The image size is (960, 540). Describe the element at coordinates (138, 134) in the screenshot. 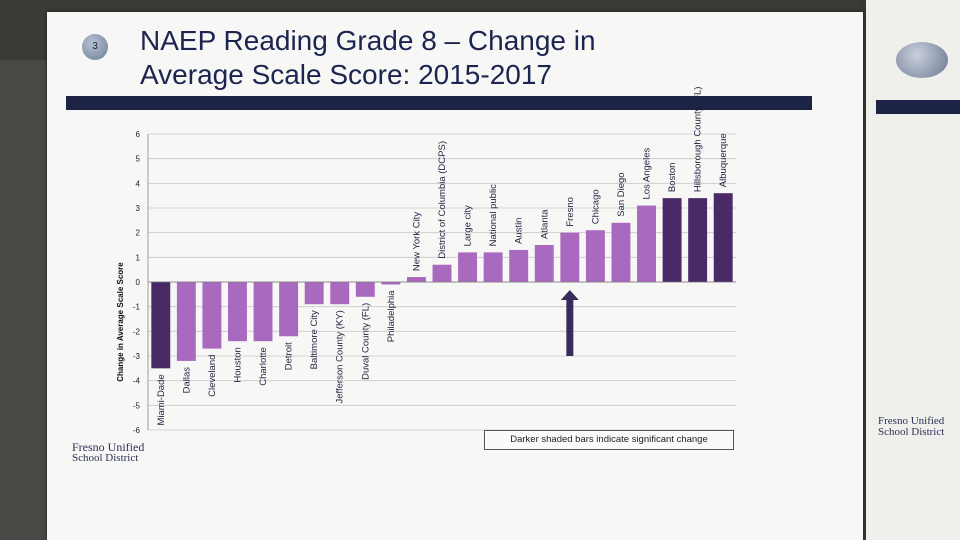

I see `y-tick-label: 6` at that location.